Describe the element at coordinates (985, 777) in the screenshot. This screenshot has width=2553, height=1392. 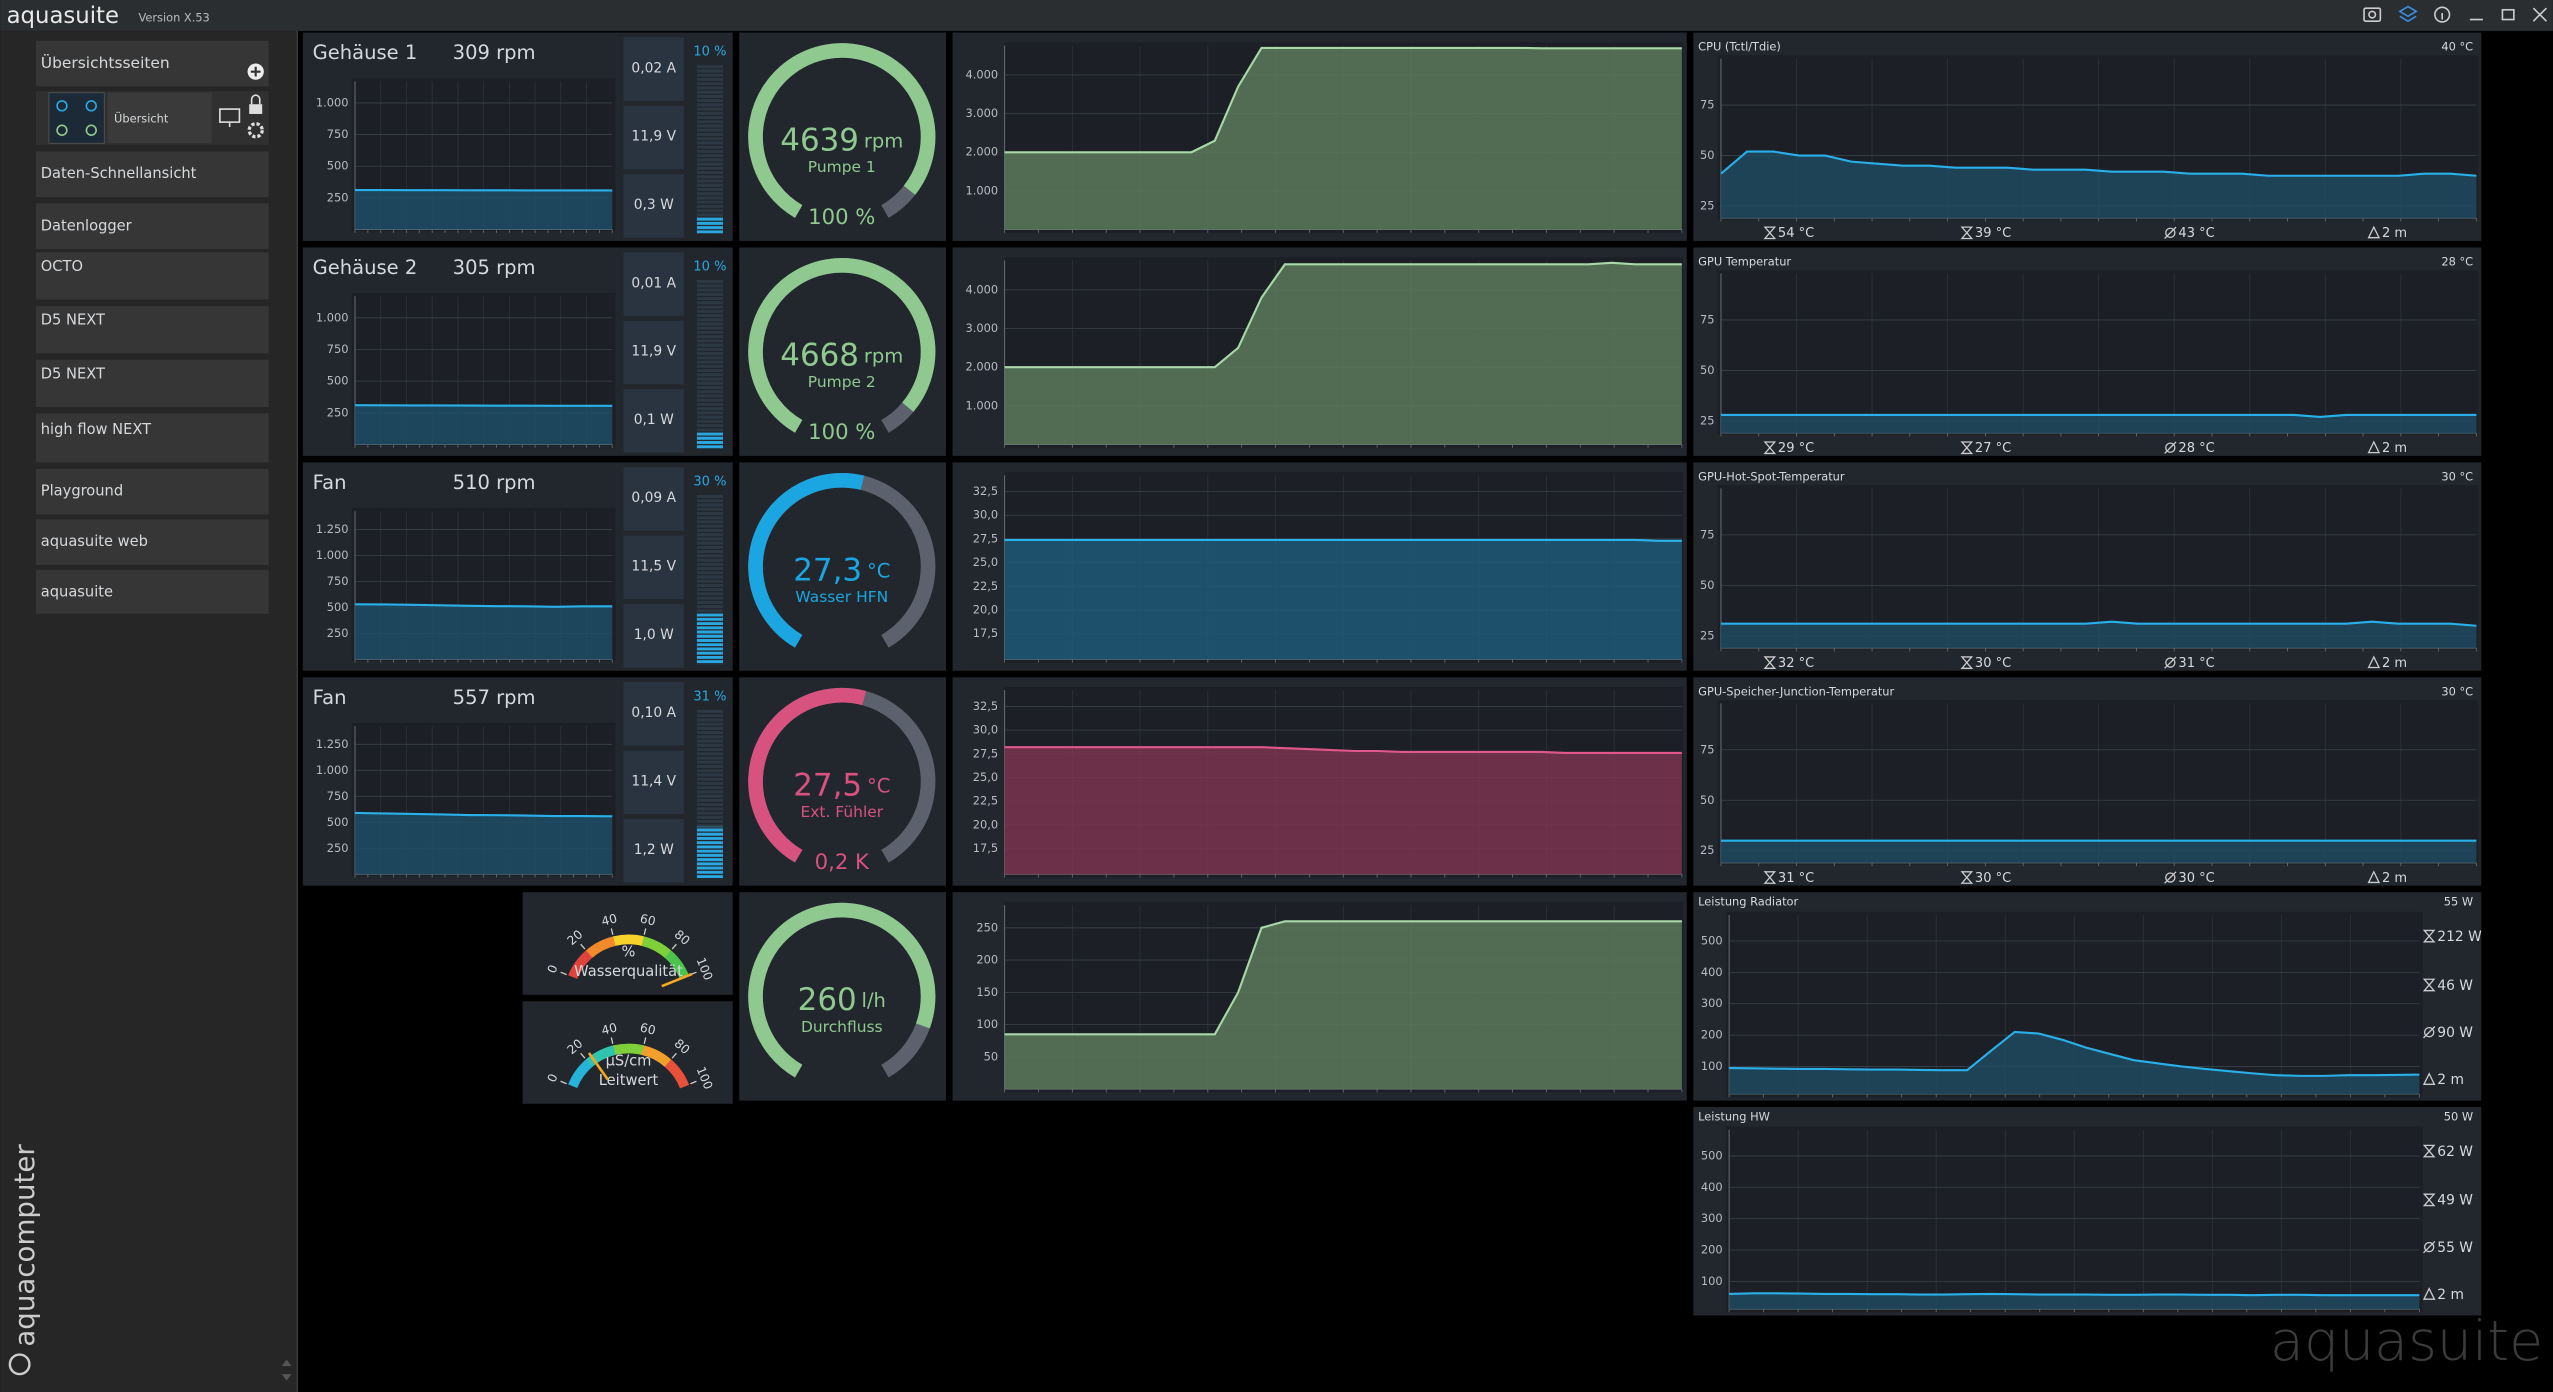
I see `y-tick-label: 25,0` at that location.